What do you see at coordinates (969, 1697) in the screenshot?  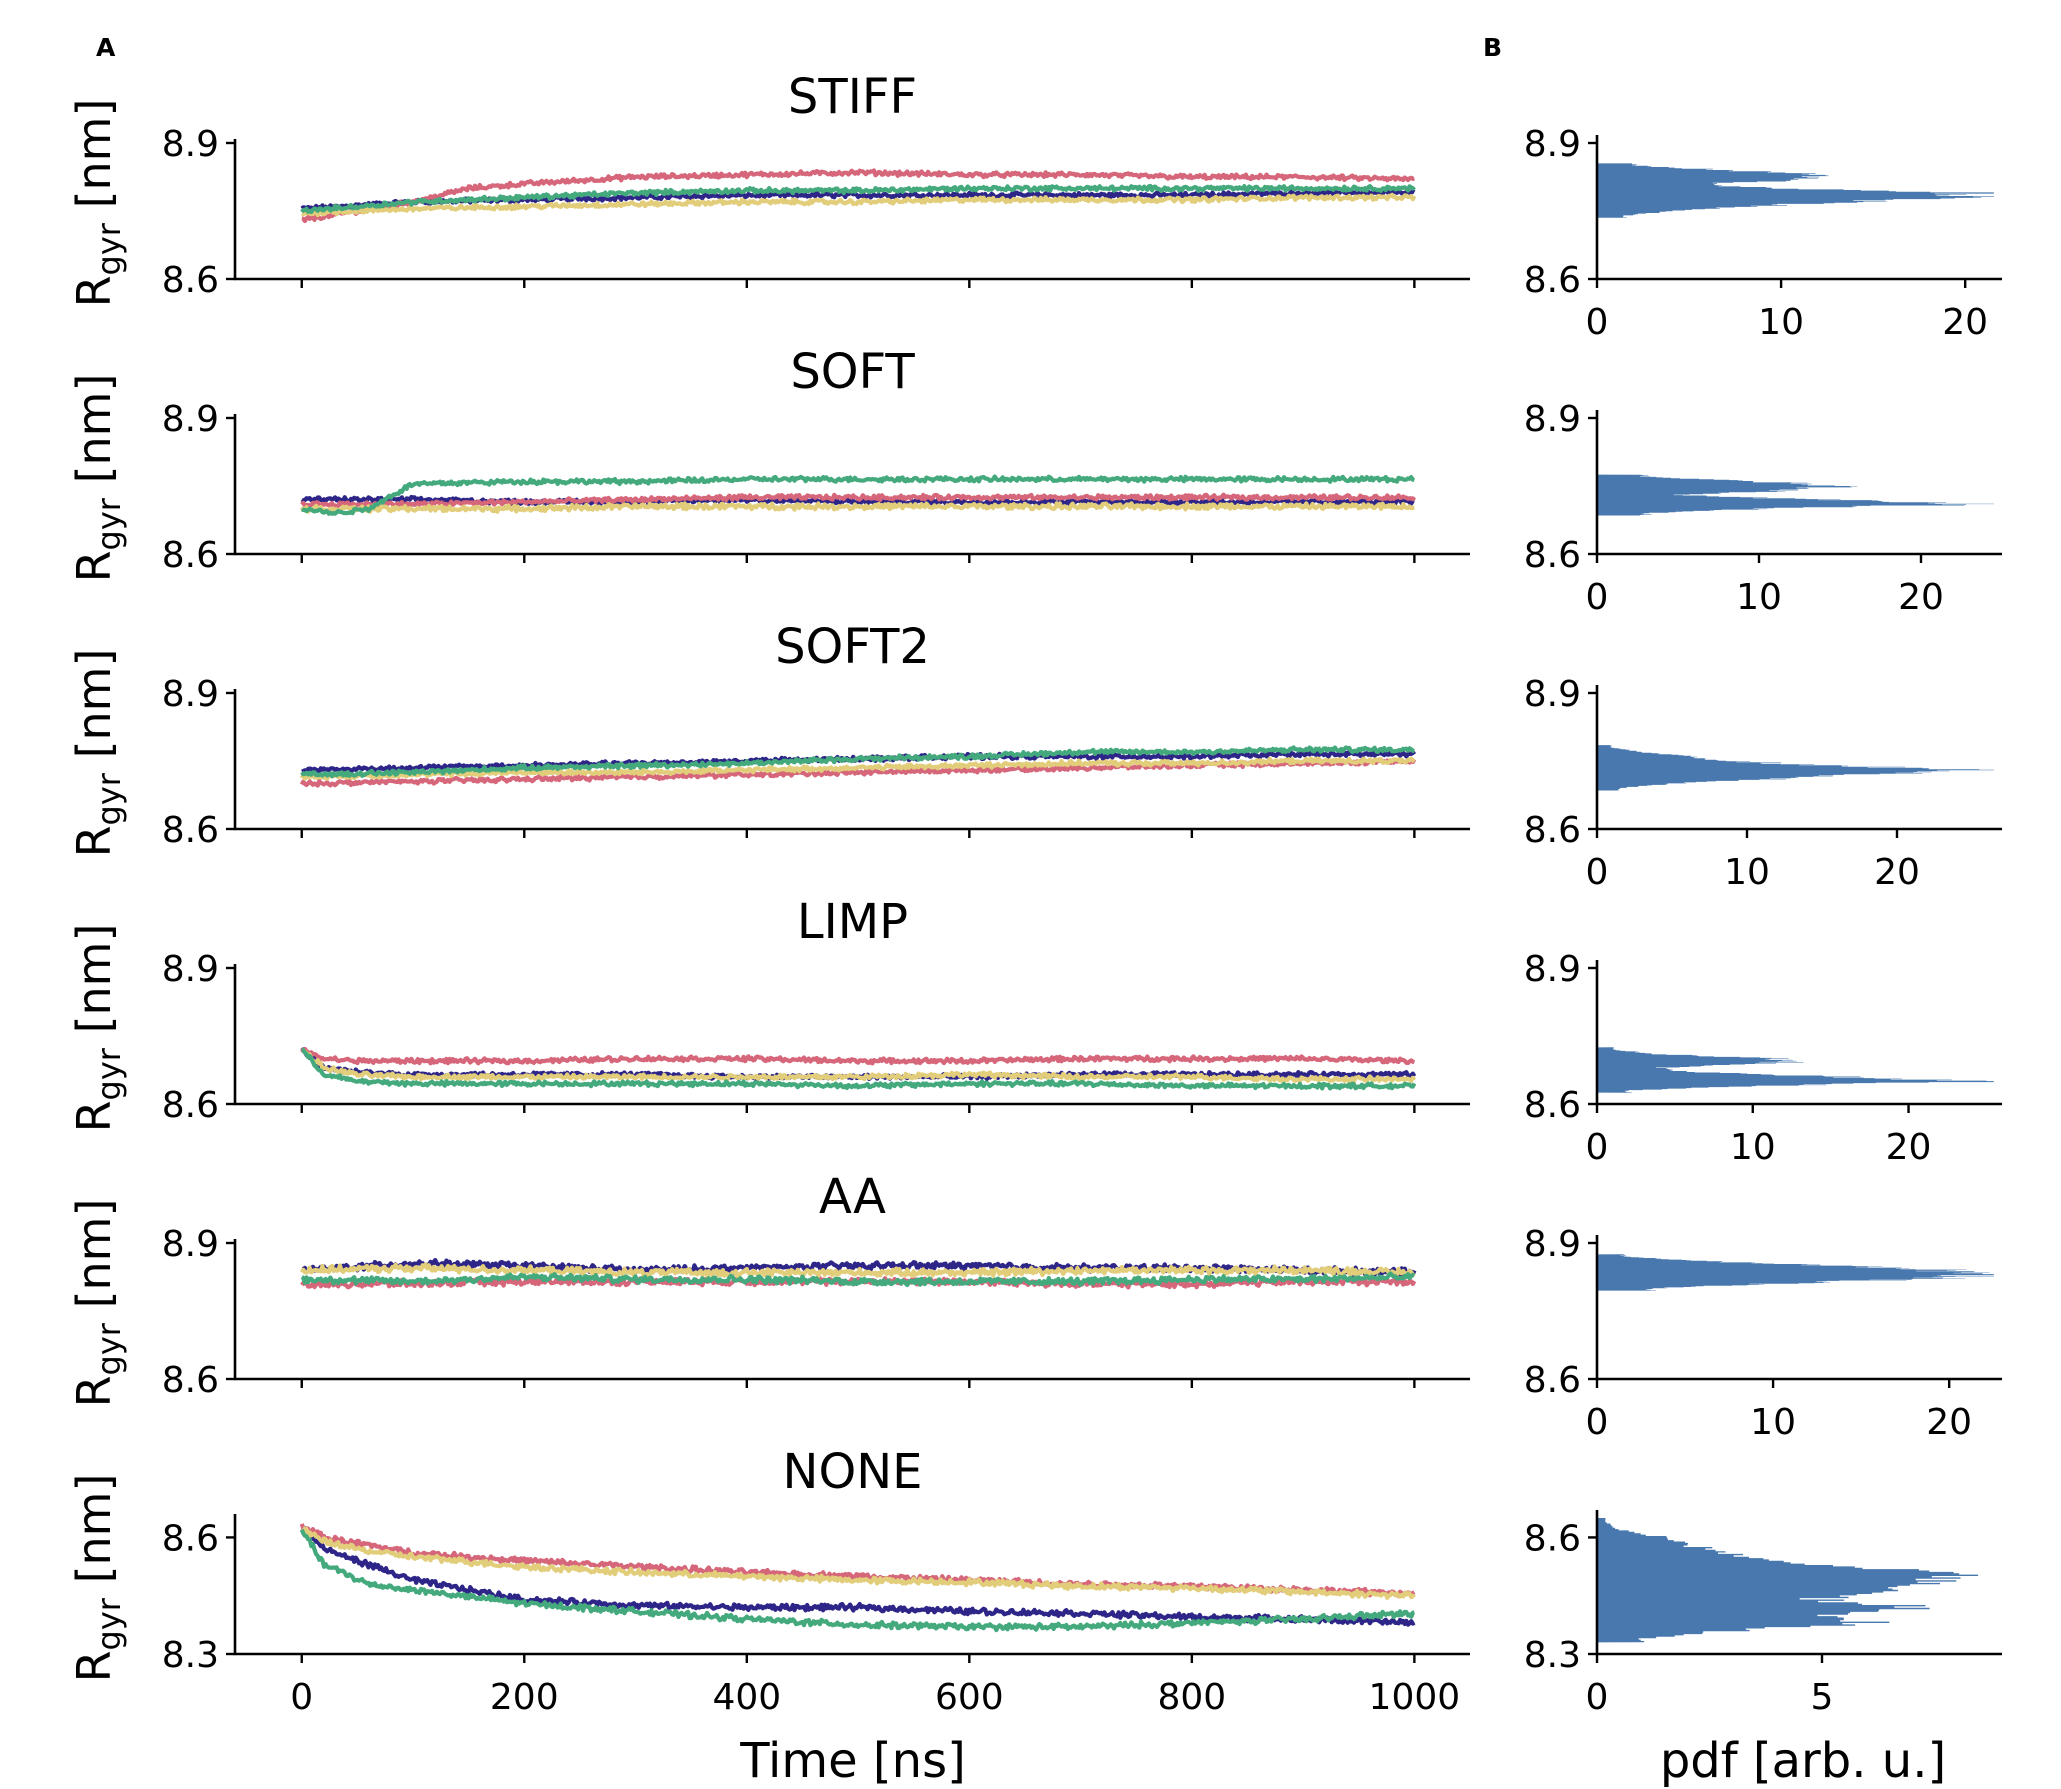 I see `x-tick-label: 600` at bounding box center [969, 1697].